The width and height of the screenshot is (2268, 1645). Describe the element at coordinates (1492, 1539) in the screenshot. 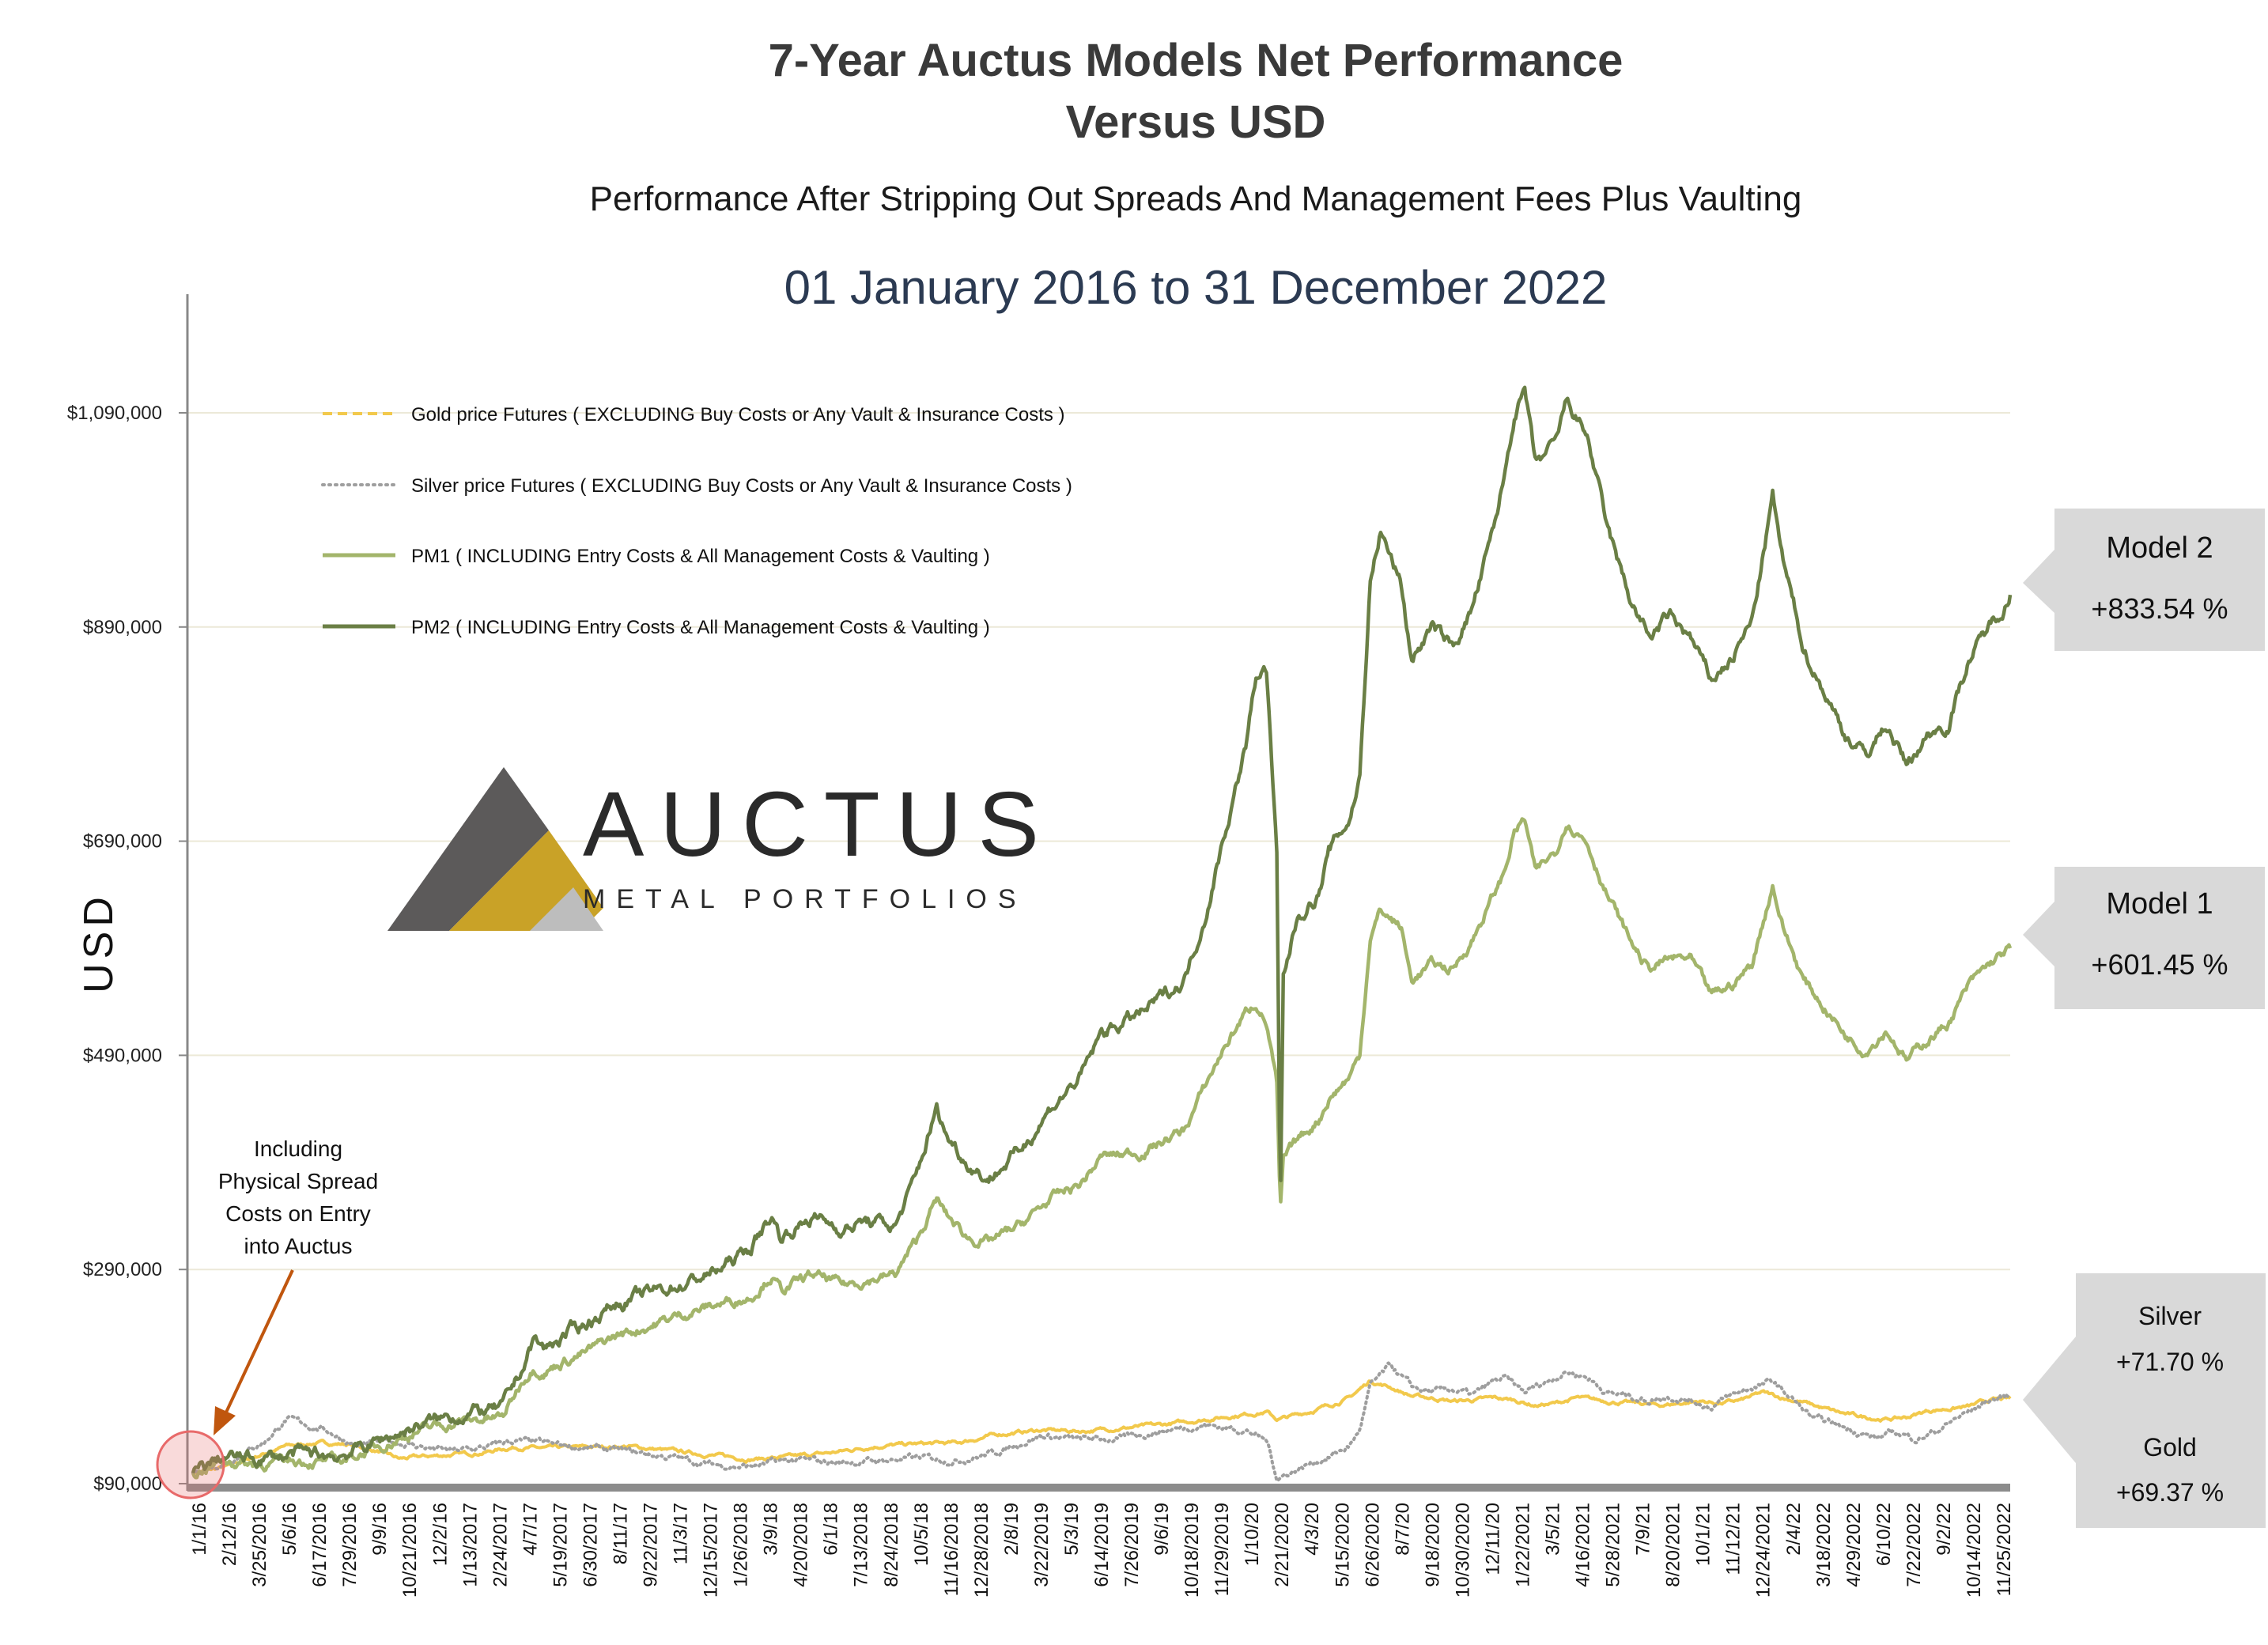

I see `x-tick-label: 12/11/20` at that location.